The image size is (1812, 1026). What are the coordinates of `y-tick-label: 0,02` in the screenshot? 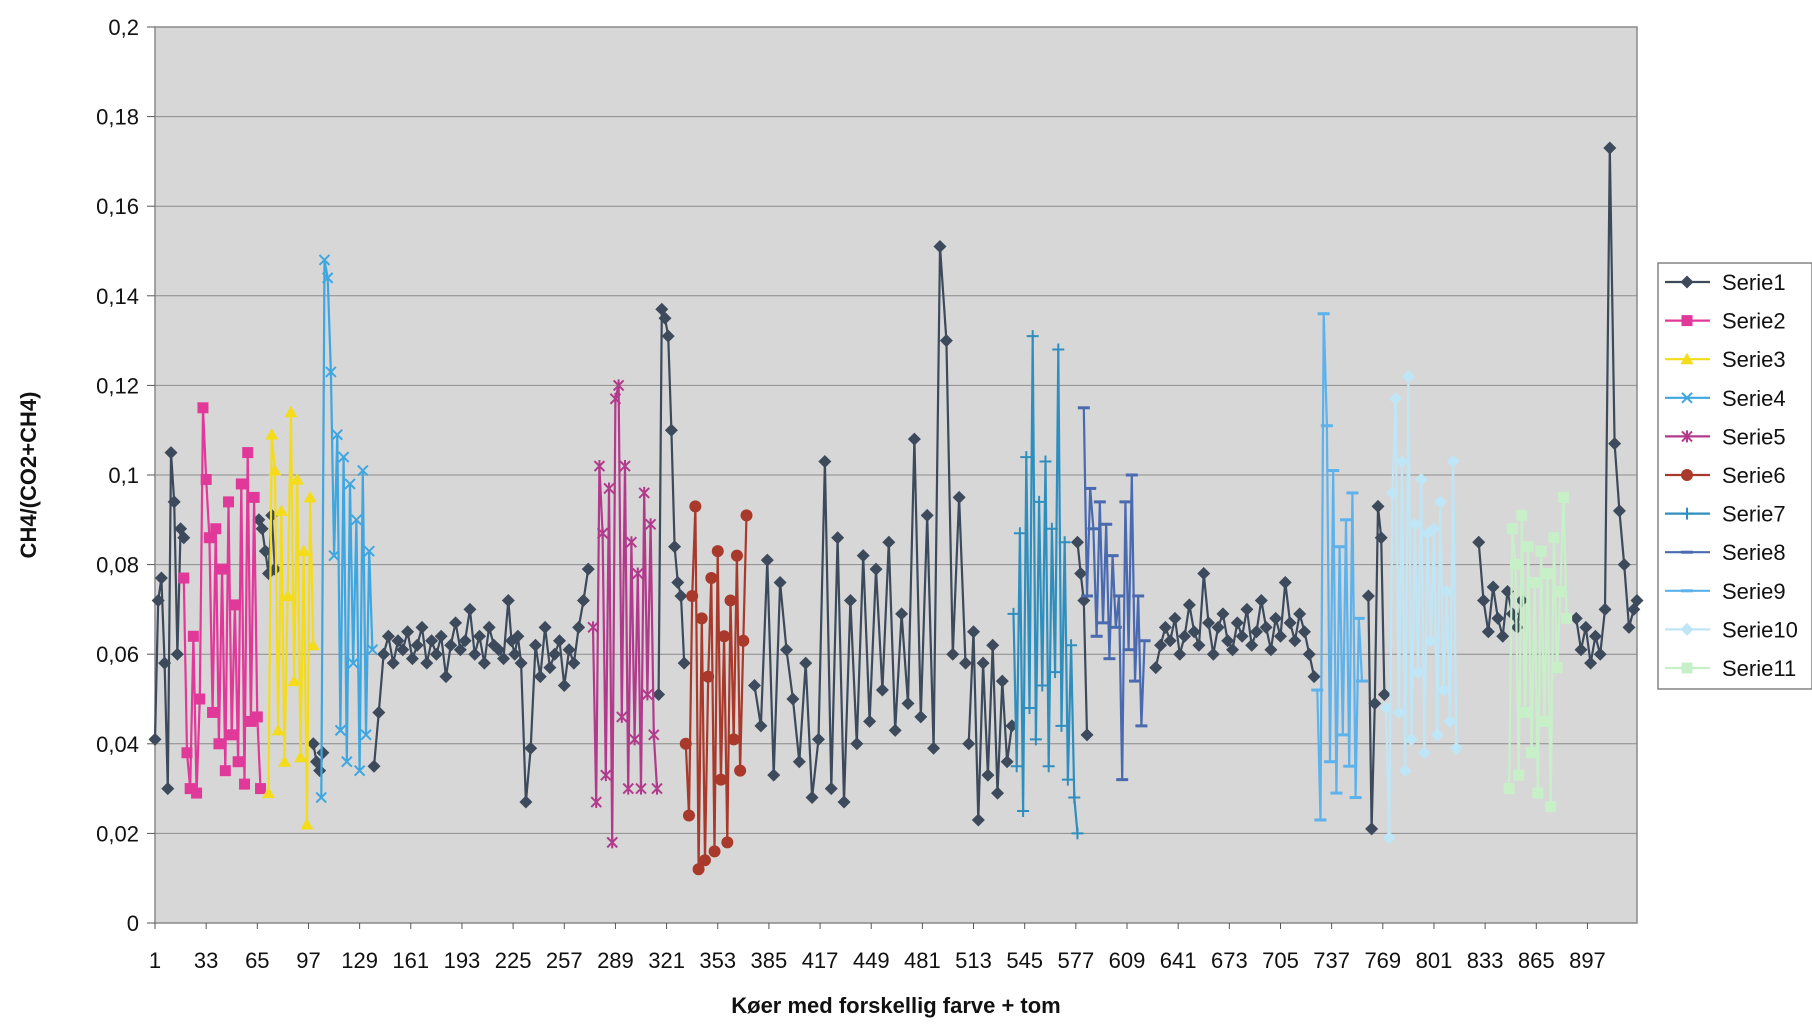 It's located at (117, 833).